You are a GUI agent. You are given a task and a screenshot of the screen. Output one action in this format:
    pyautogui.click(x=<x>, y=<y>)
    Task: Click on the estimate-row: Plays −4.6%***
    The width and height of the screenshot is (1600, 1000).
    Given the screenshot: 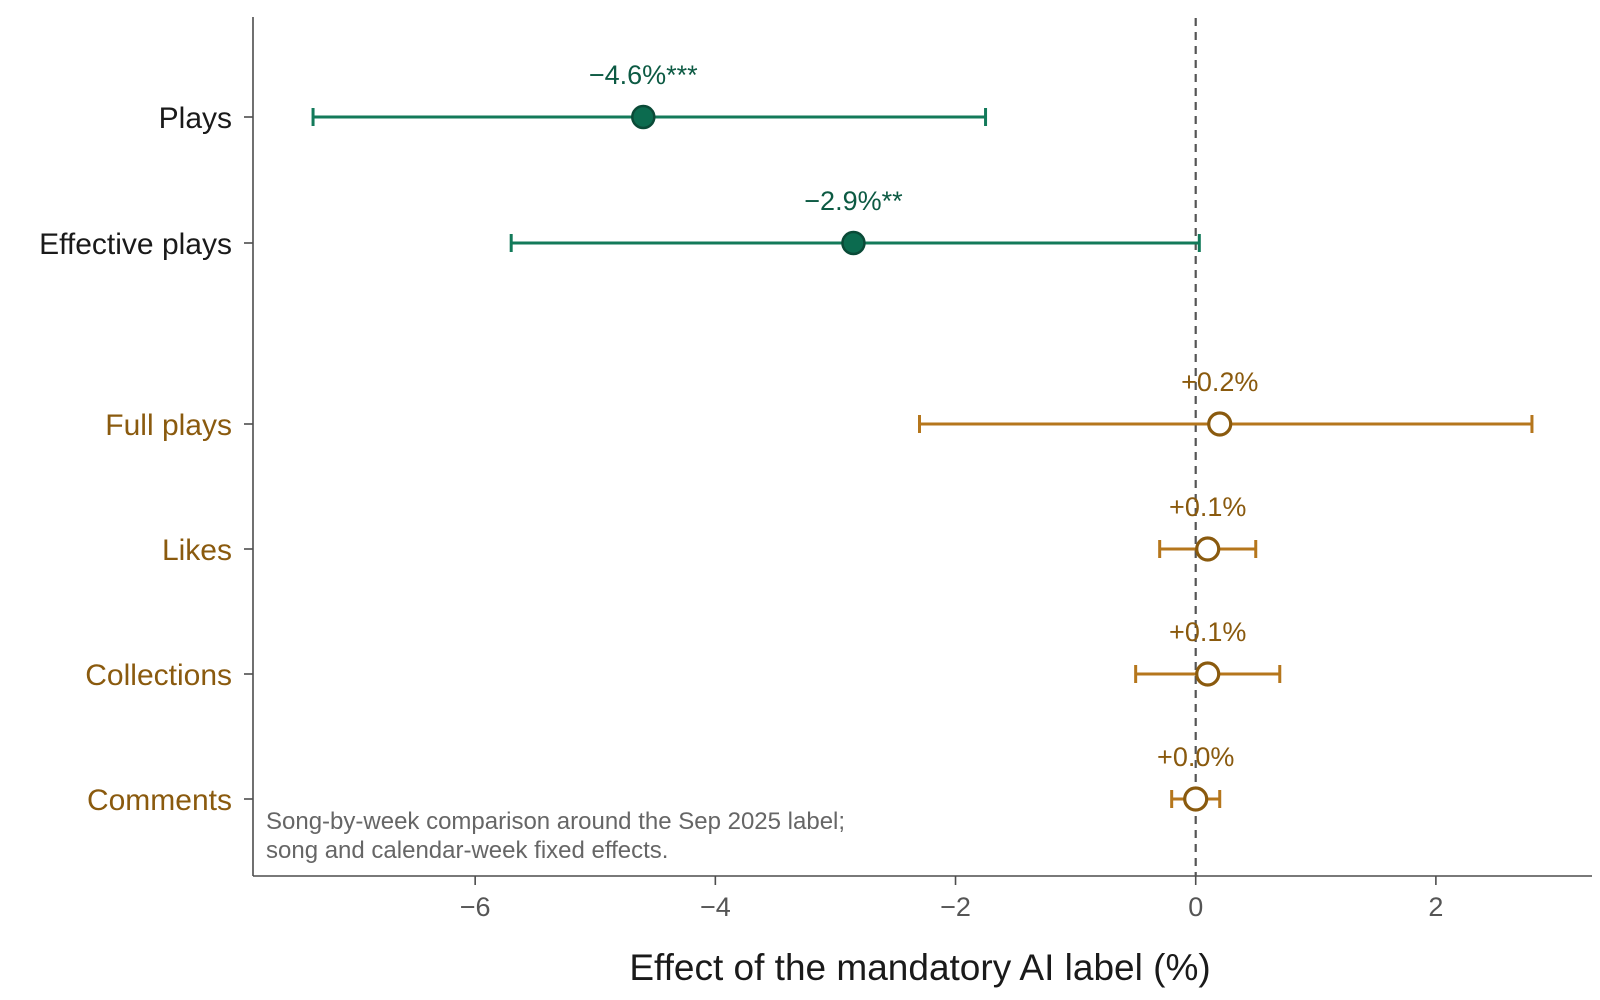 What is the action you would take?
    pyautogui.click(x=573, y=97)
    